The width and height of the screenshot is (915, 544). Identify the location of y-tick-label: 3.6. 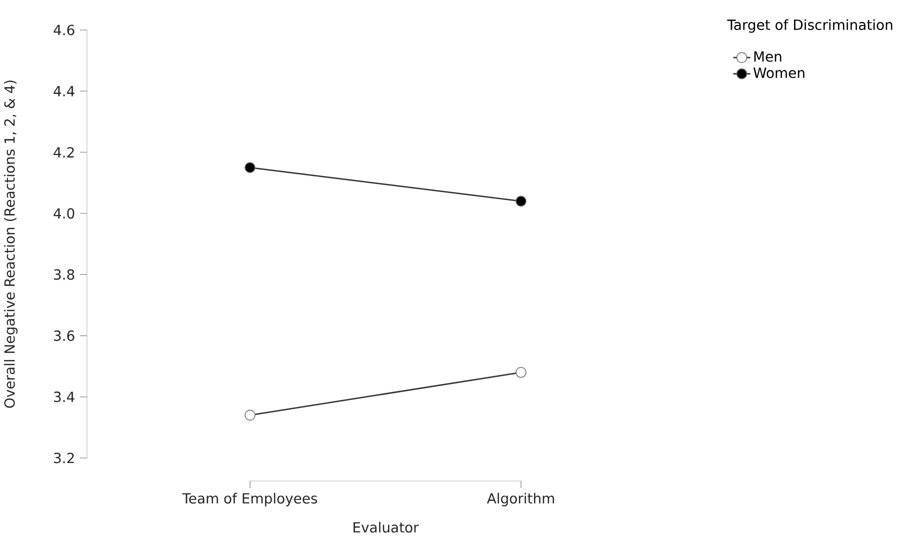
(64, 335).